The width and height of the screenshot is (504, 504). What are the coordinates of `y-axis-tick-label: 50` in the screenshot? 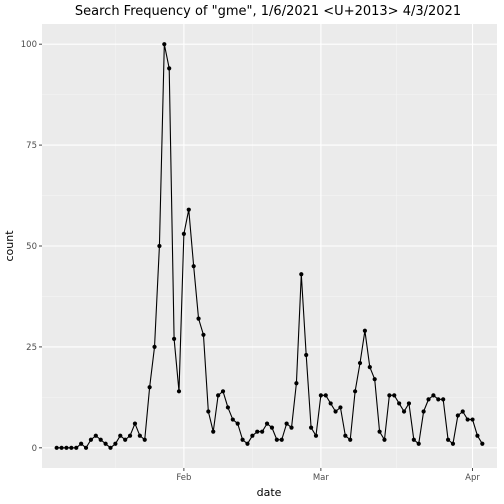 It's located at (31, 247).